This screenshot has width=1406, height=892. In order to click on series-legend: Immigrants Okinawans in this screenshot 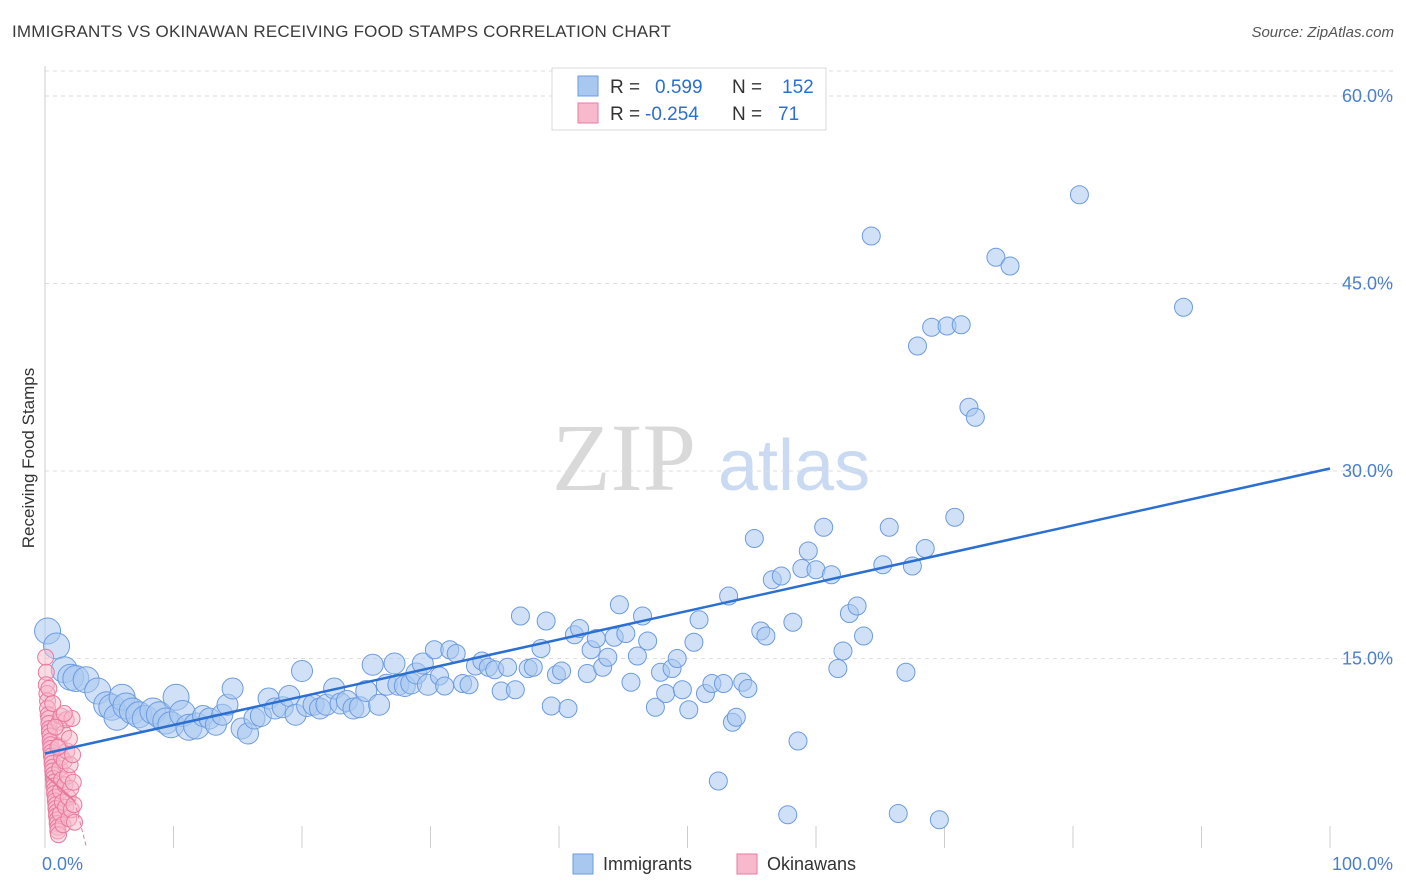, I will do `click(714, 864)`.